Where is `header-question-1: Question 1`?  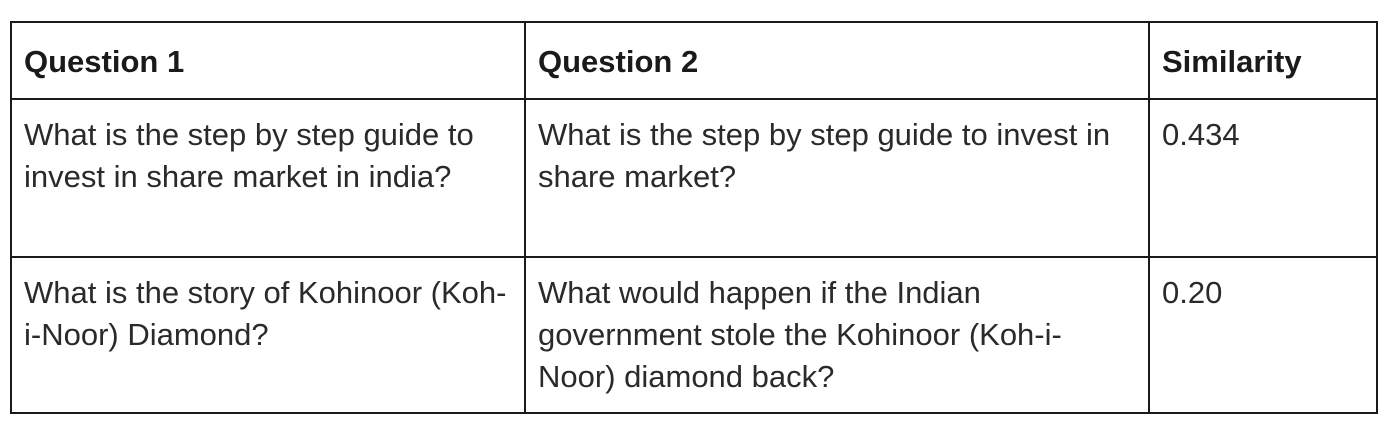
header-question-1: Question 1 is located at coordinates (268, 60).